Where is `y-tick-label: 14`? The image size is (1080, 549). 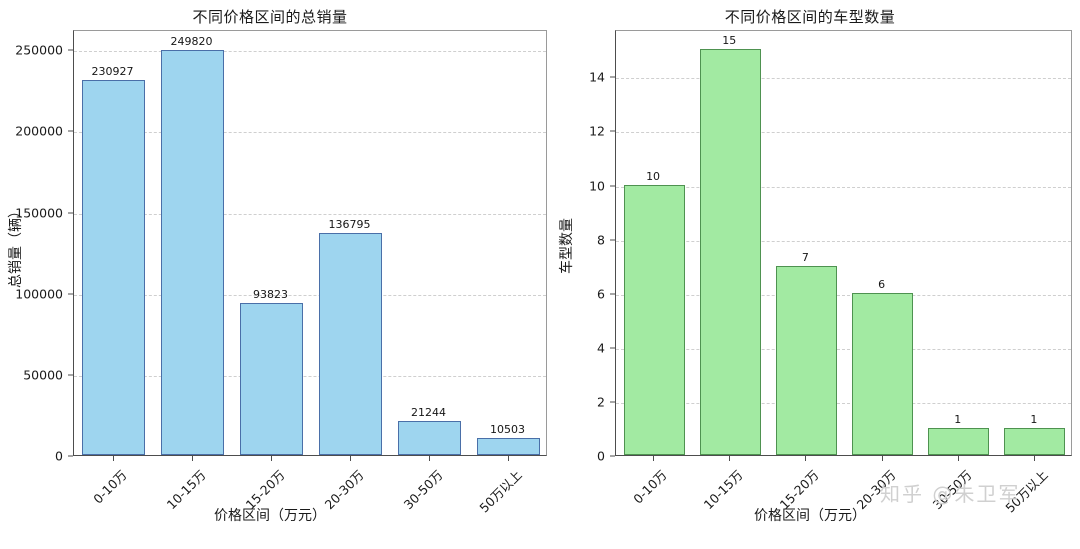 y-tick-label: 14 is located at coordinates (597, 77).